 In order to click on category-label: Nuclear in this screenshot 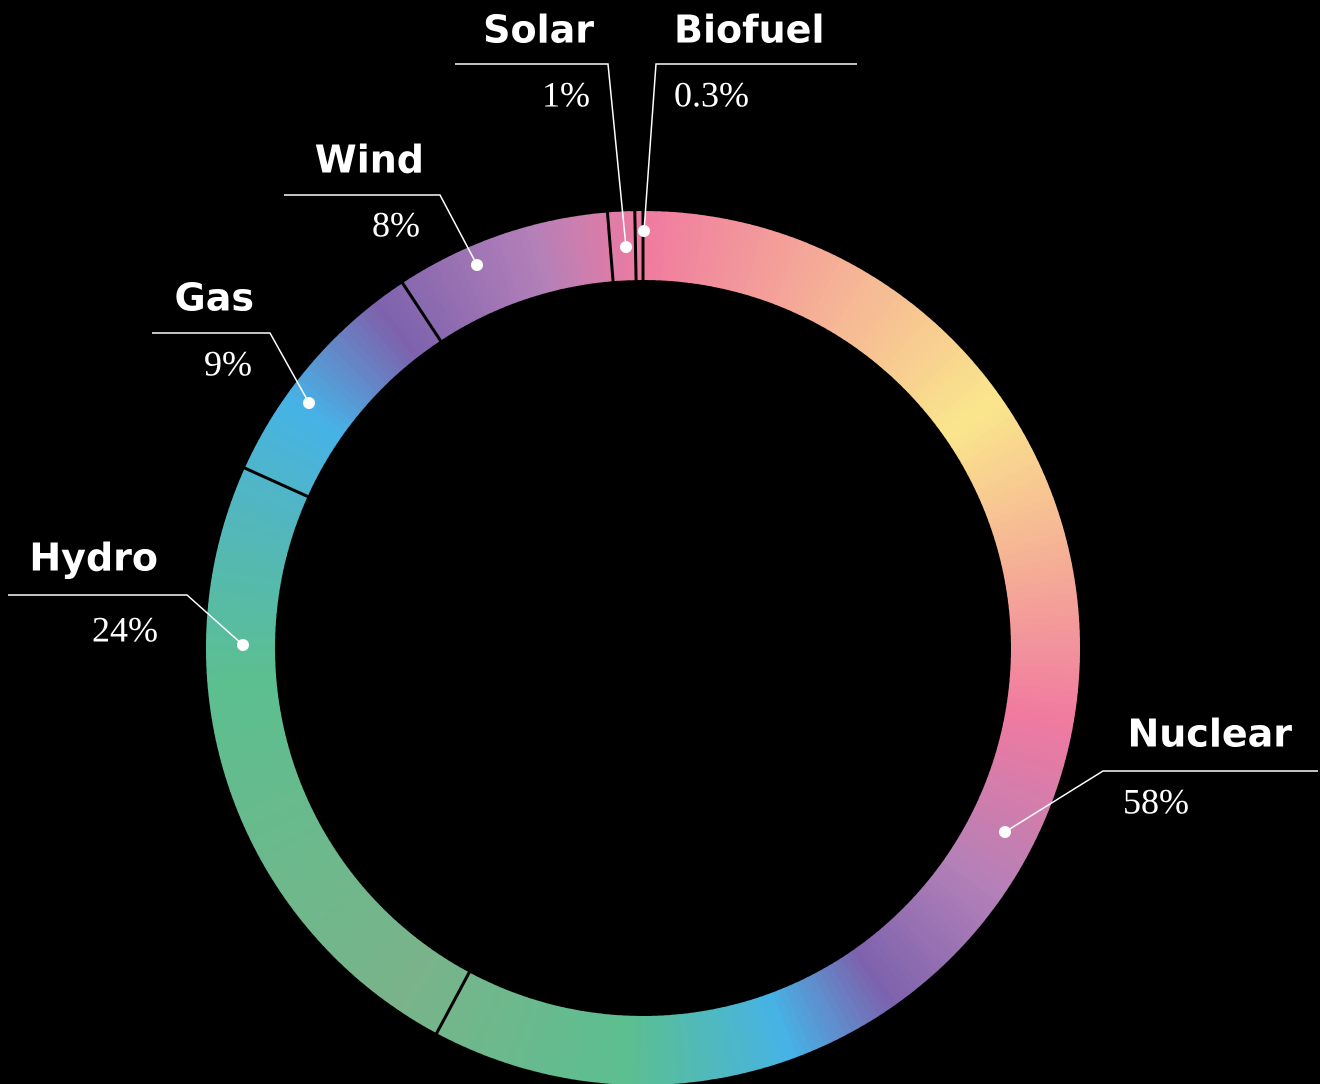, I will do `click(1209, 734)`.